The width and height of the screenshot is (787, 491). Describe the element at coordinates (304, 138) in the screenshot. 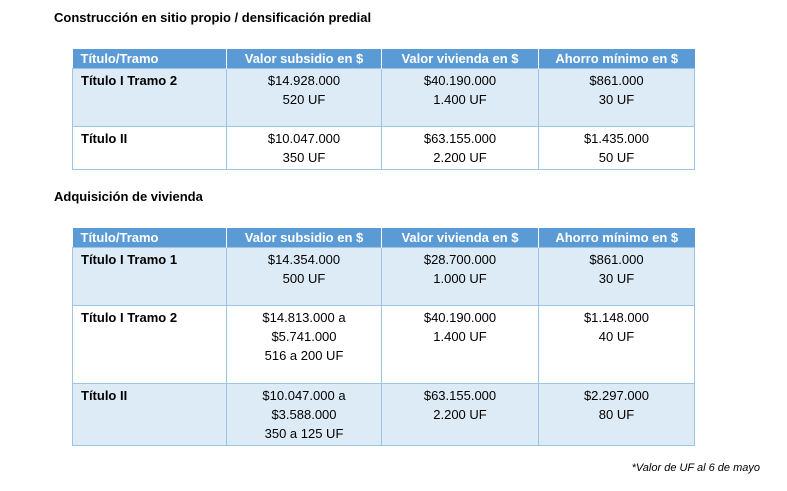

I see `cell-line: $10.047.000` at that location.